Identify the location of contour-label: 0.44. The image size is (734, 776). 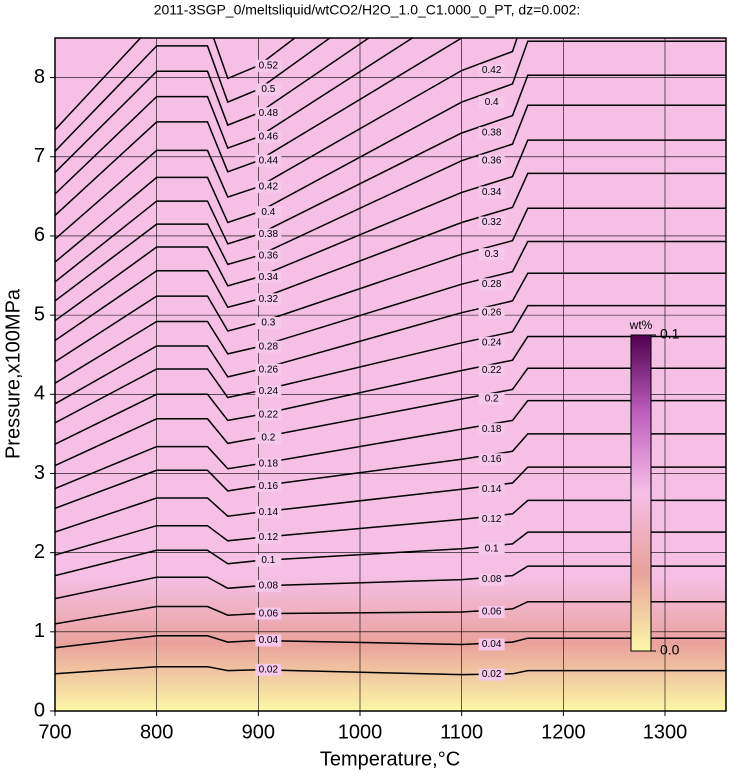
(269, 160).